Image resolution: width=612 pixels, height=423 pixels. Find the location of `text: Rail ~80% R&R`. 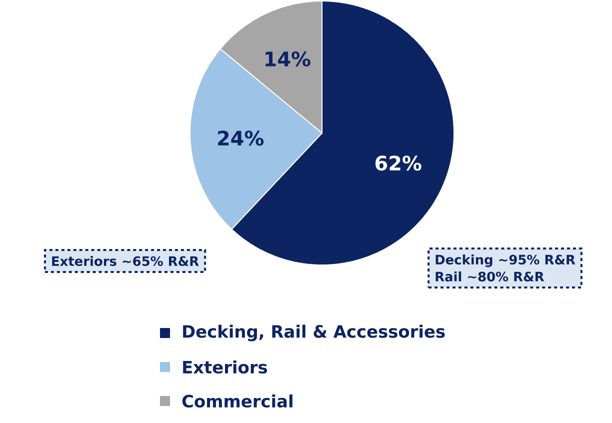

text: Rail ~80% R&R is located at coordinates (490, 276).